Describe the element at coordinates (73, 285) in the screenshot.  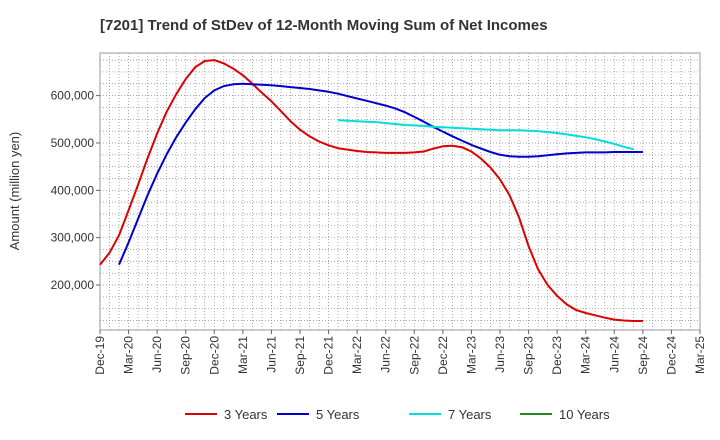
I see `y-tick-label: 200,000` at that location.